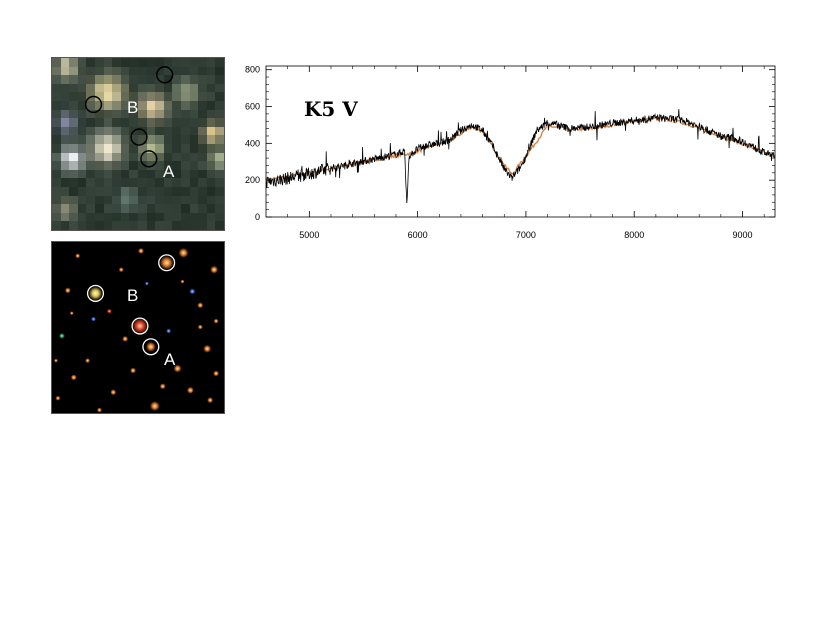  What do you see at coordinates (149, 159) in the screenshot?
I see `aperture-circle-a` at bounding box center [149, 159].